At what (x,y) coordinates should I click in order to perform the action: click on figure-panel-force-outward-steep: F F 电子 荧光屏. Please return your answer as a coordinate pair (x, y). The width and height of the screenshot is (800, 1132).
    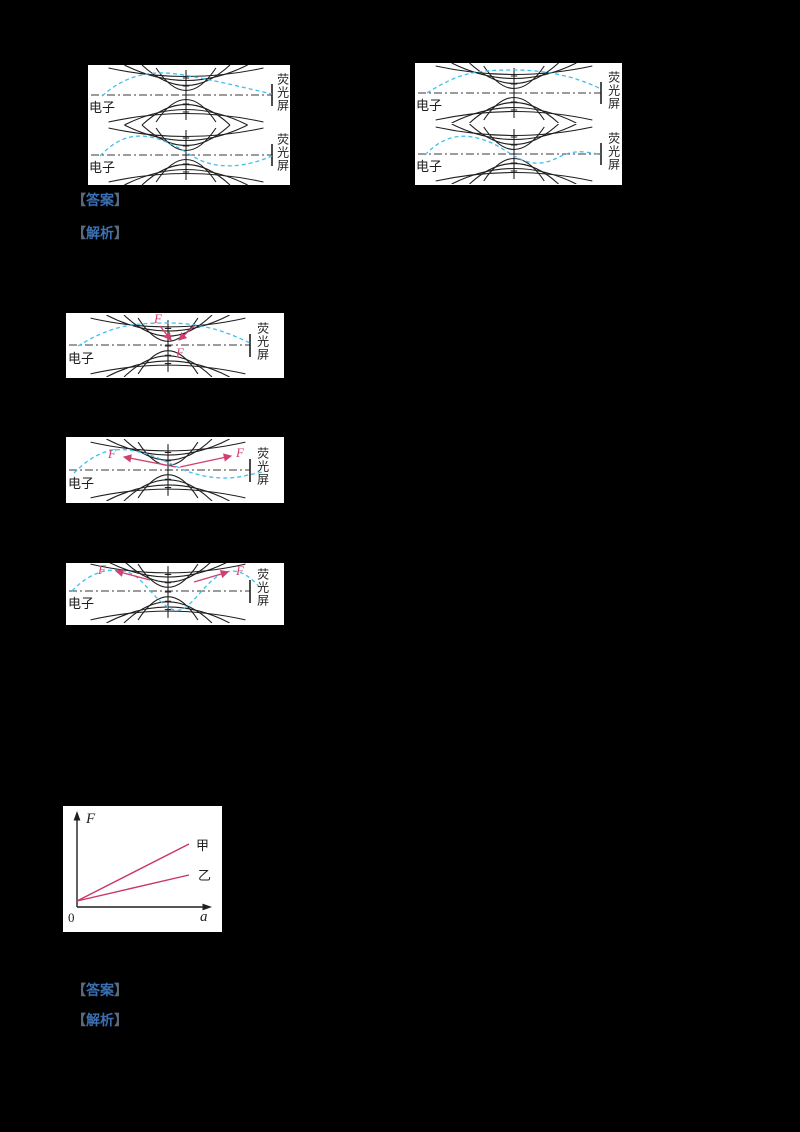
    Looking at the image, I should click on (175, 593).